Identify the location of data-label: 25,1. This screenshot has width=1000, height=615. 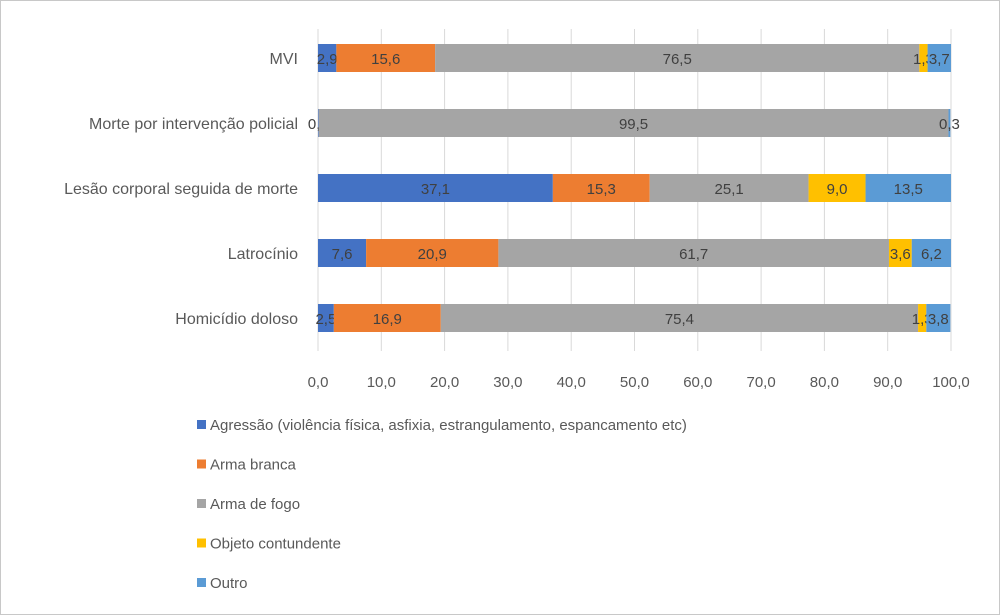
(729, 189).